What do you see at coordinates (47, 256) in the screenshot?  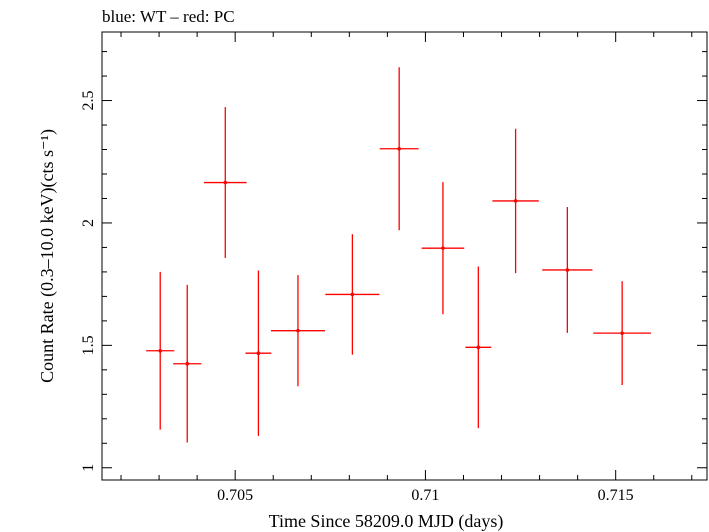 I see `y-axis-label: Count Rate (0.3–10.0 keV)(cts s⁻¹)` at bounding box center [47, 256].